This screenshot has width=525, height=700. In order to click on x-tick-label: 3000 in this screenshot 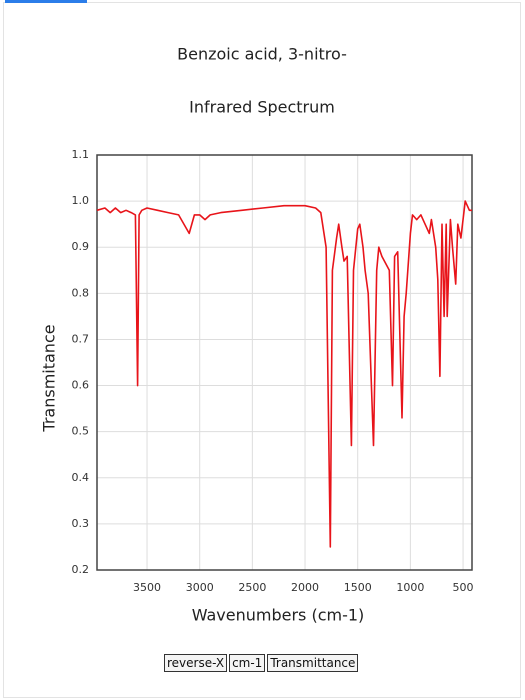, I will do `click(200, 587)`.